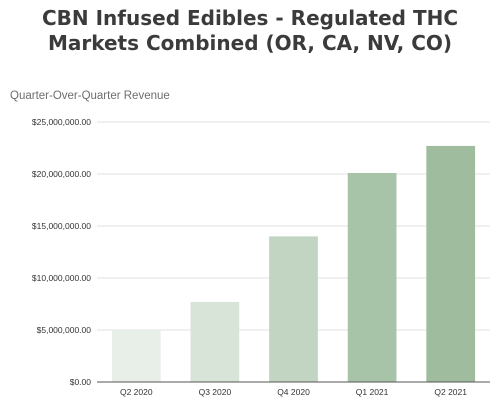 The height and width of the screenshot is (403, 500). Describe the element at coordinates (215, 392) in the screenshot. I see `x-tick-label: Q3 2020` at that location.